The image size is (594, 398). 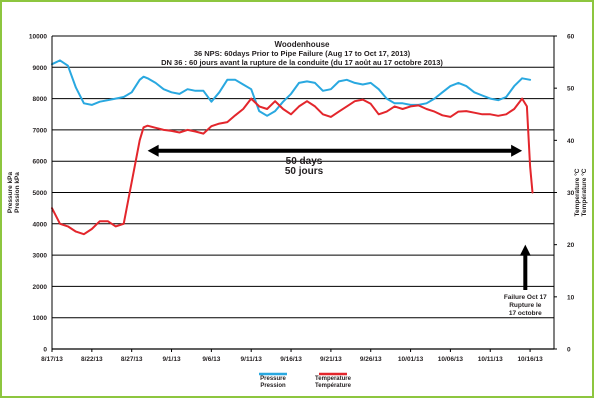 I want to click on y-left-tick-label: 0, so click(x=45, y=350).